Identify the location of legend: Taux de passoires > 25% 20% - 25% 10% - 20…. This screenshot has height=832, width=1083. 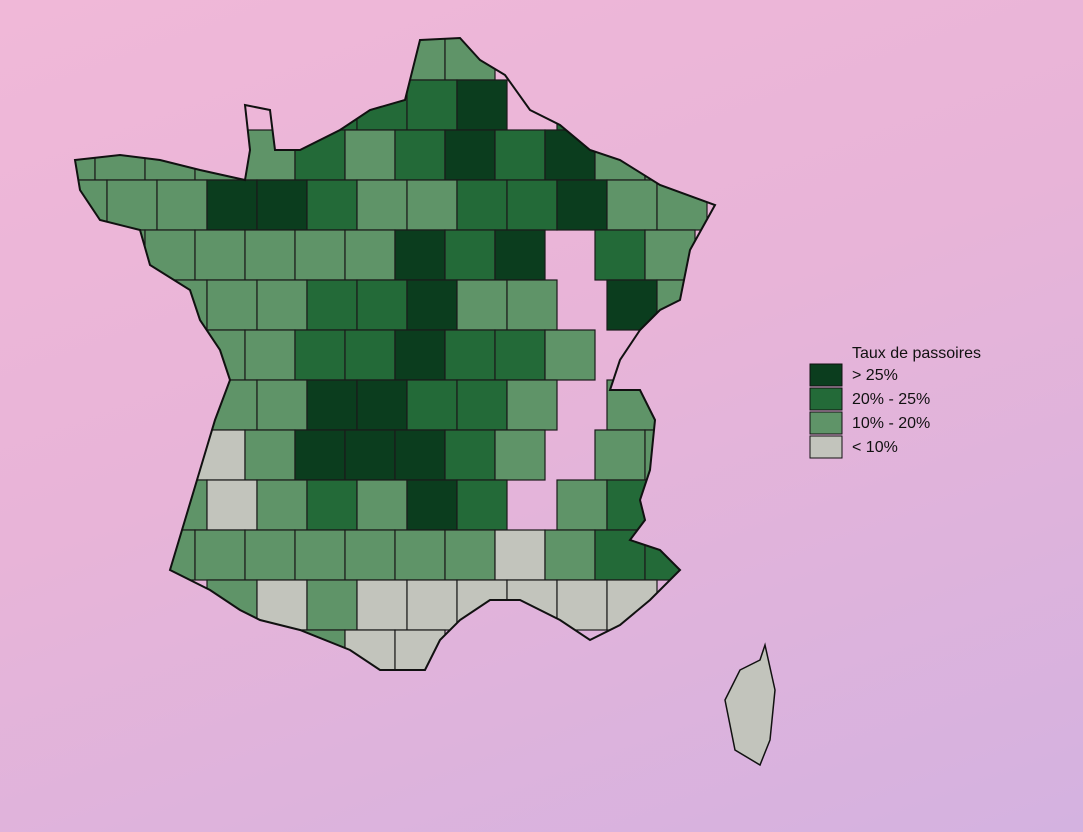
(895, 402).